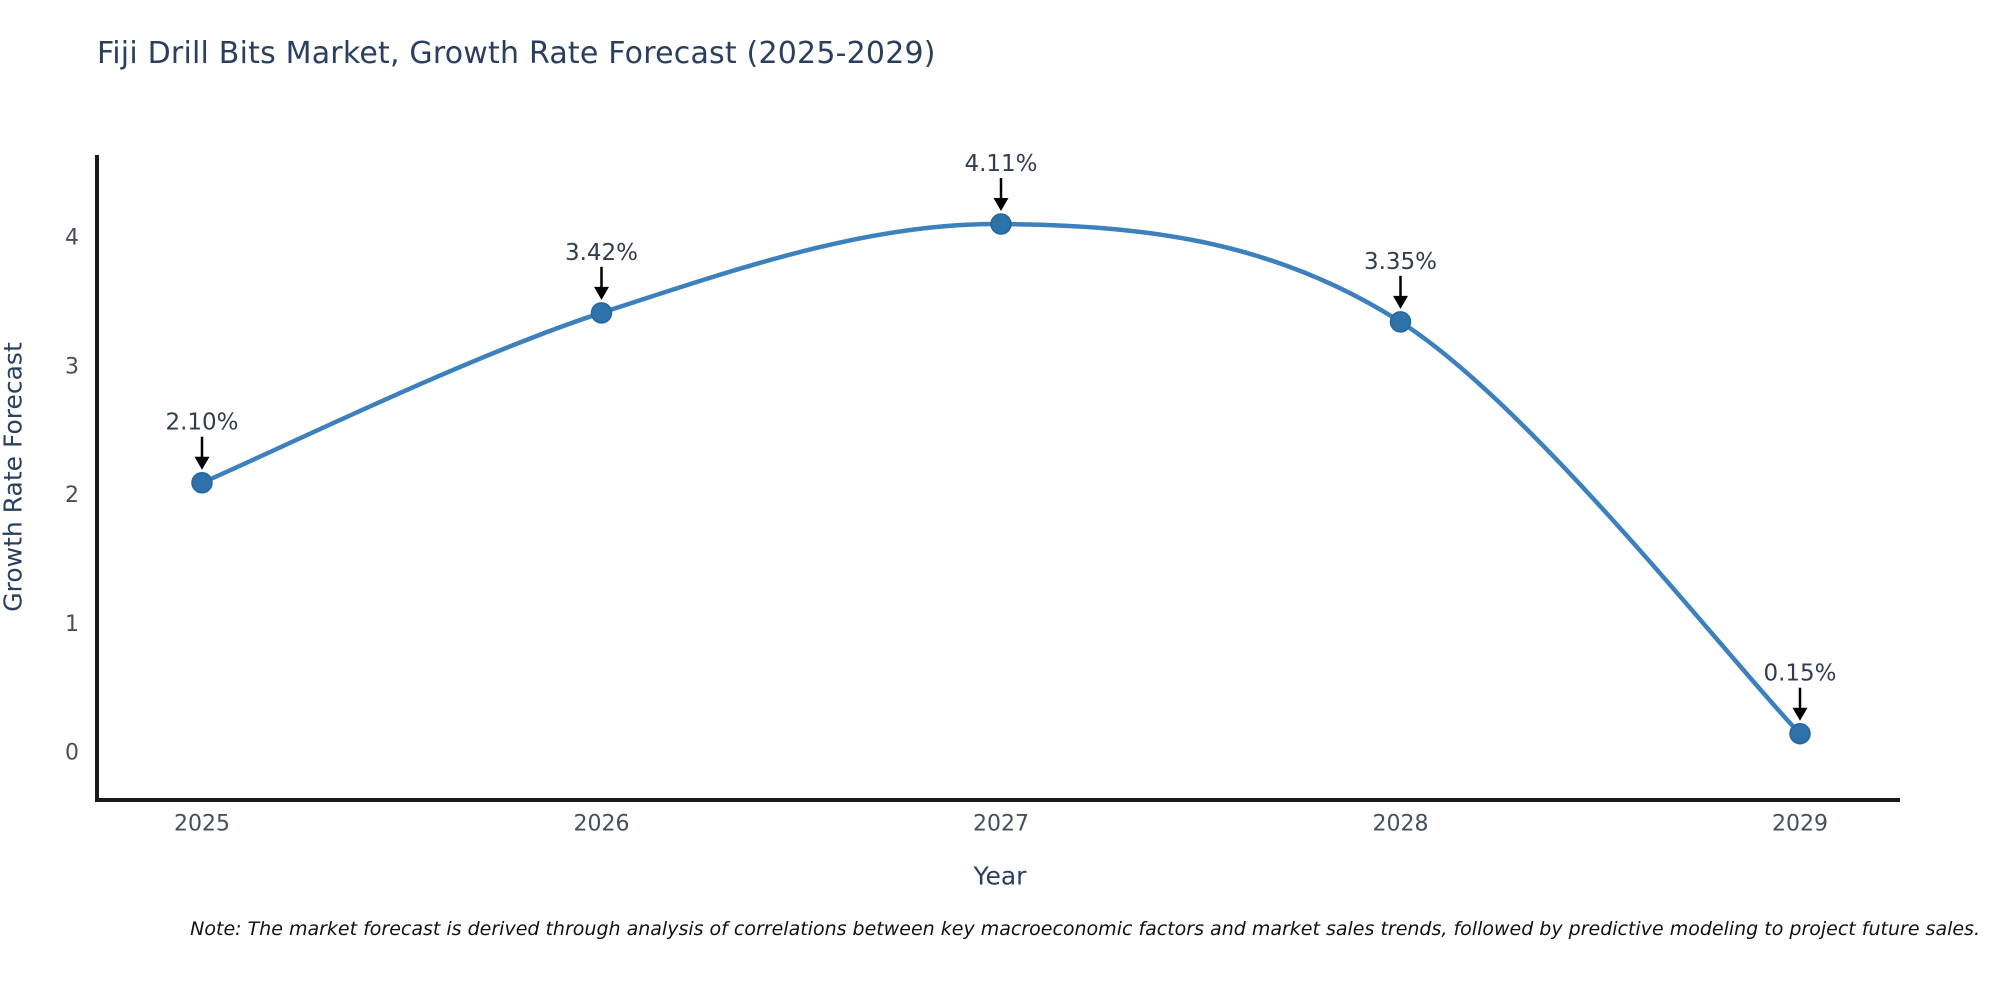  What do you see at coordinates (601, 253) in the screenshot?
I see `annotation-label: 3.42%` at bounding box center [601, 253].